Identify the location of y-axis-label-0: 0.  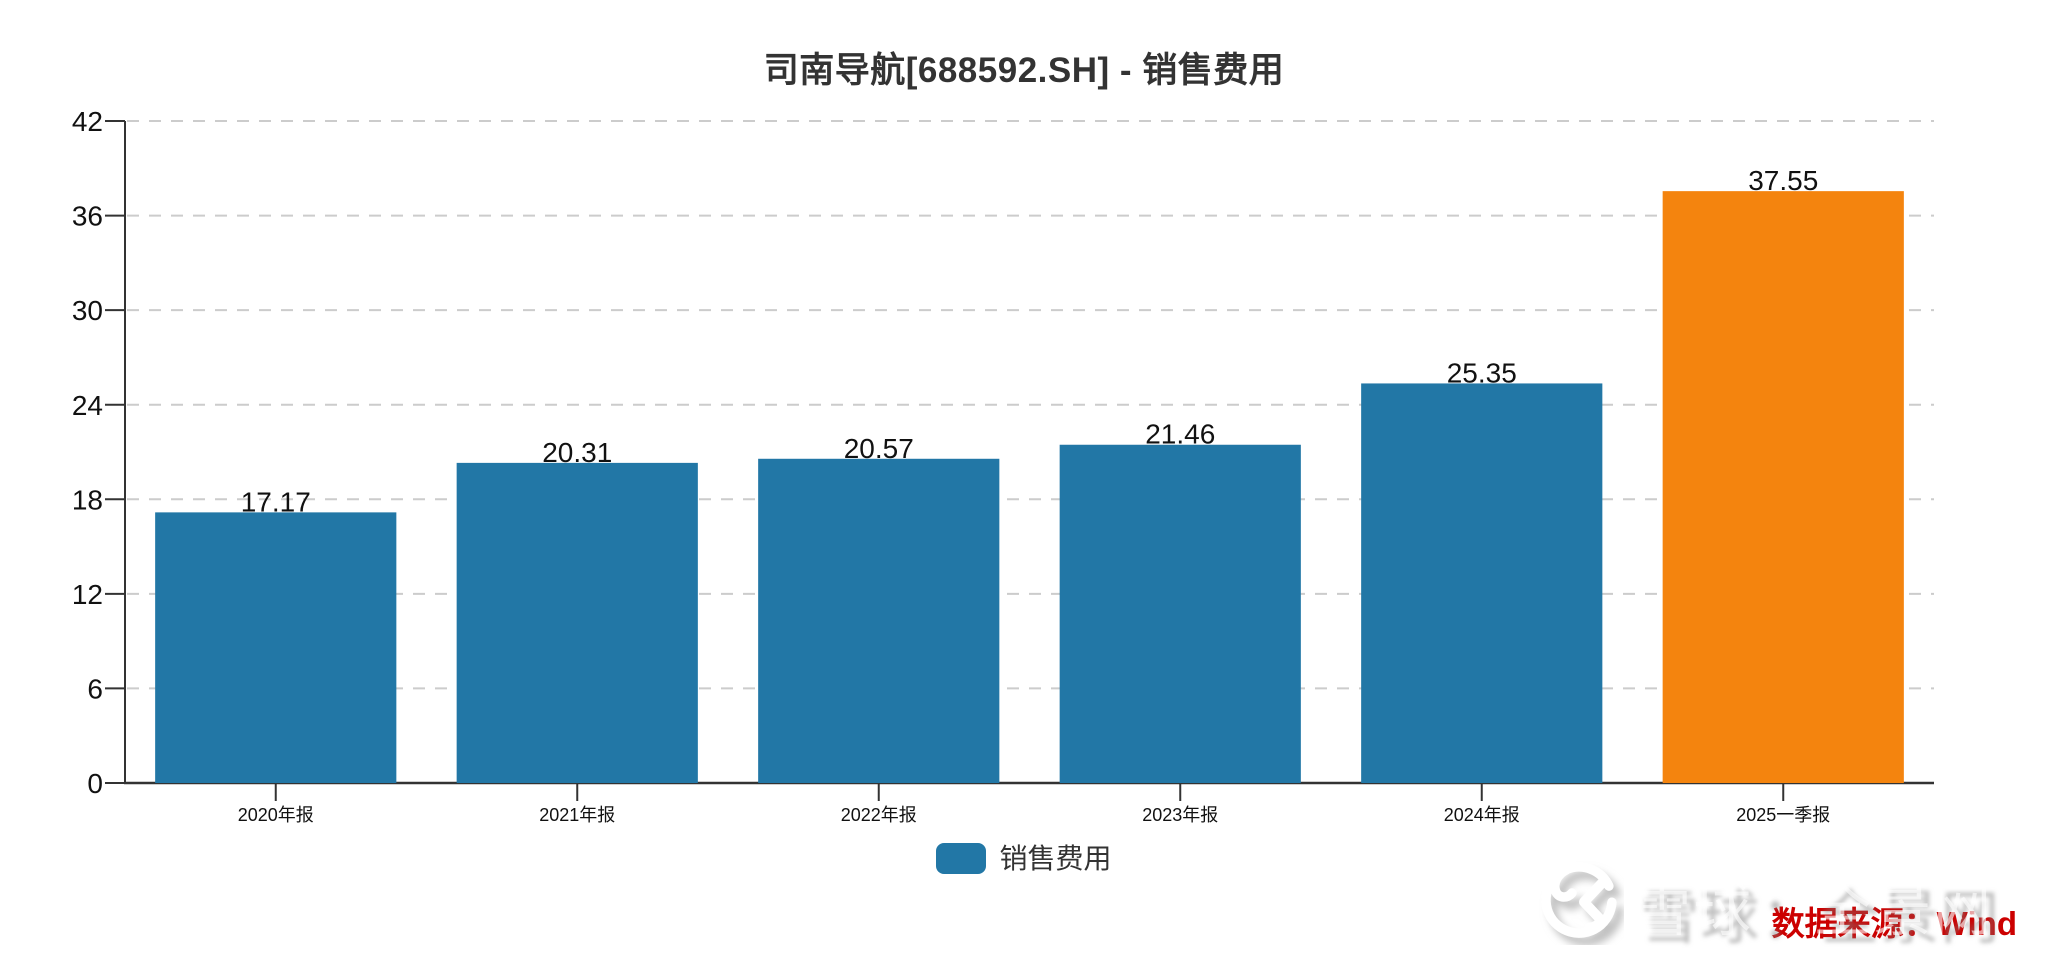
(95, 783).